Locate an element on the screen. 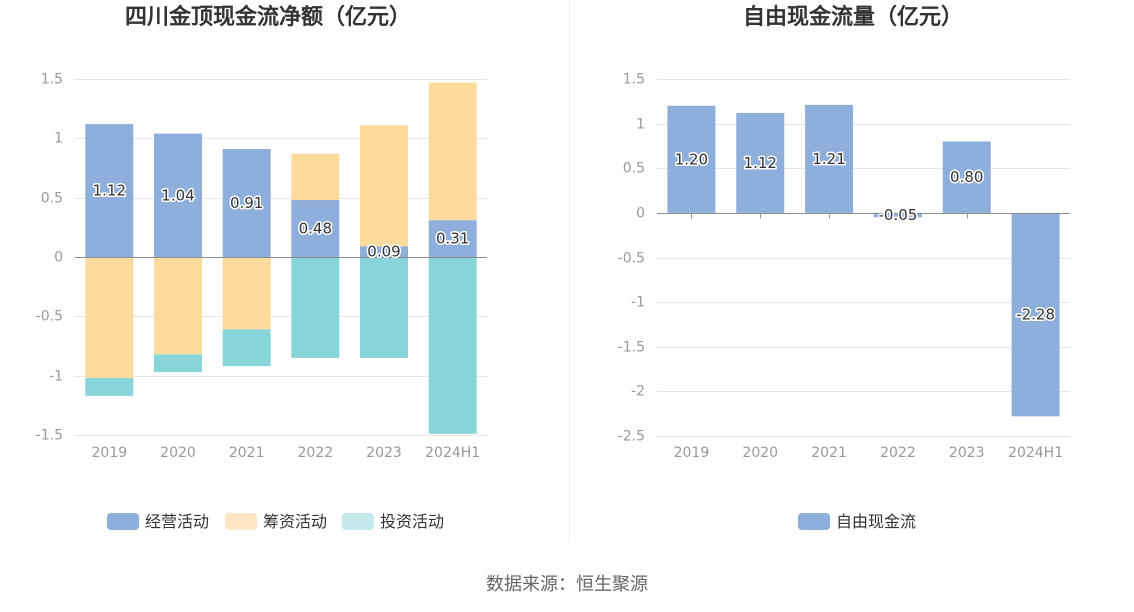  data-source-note: 数据来源：恒生聚源 is located at coordinates (567, 584).